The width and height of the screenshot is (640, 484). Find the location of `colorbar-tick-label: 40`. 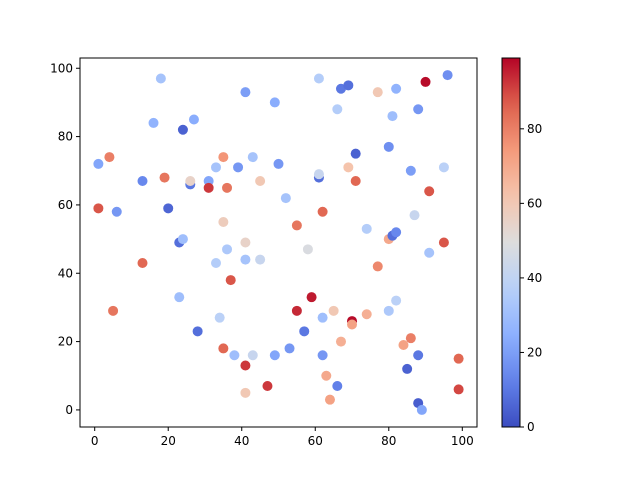

colorbar-tick-label: 40 is located at coordinates (534, 278).